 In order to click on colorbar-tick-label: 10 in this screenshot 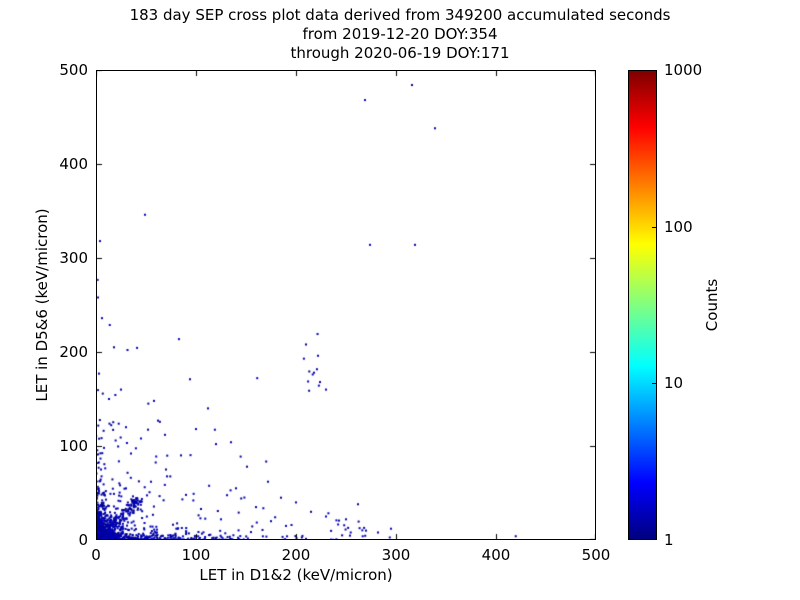, I will do `click(674, 383)`.